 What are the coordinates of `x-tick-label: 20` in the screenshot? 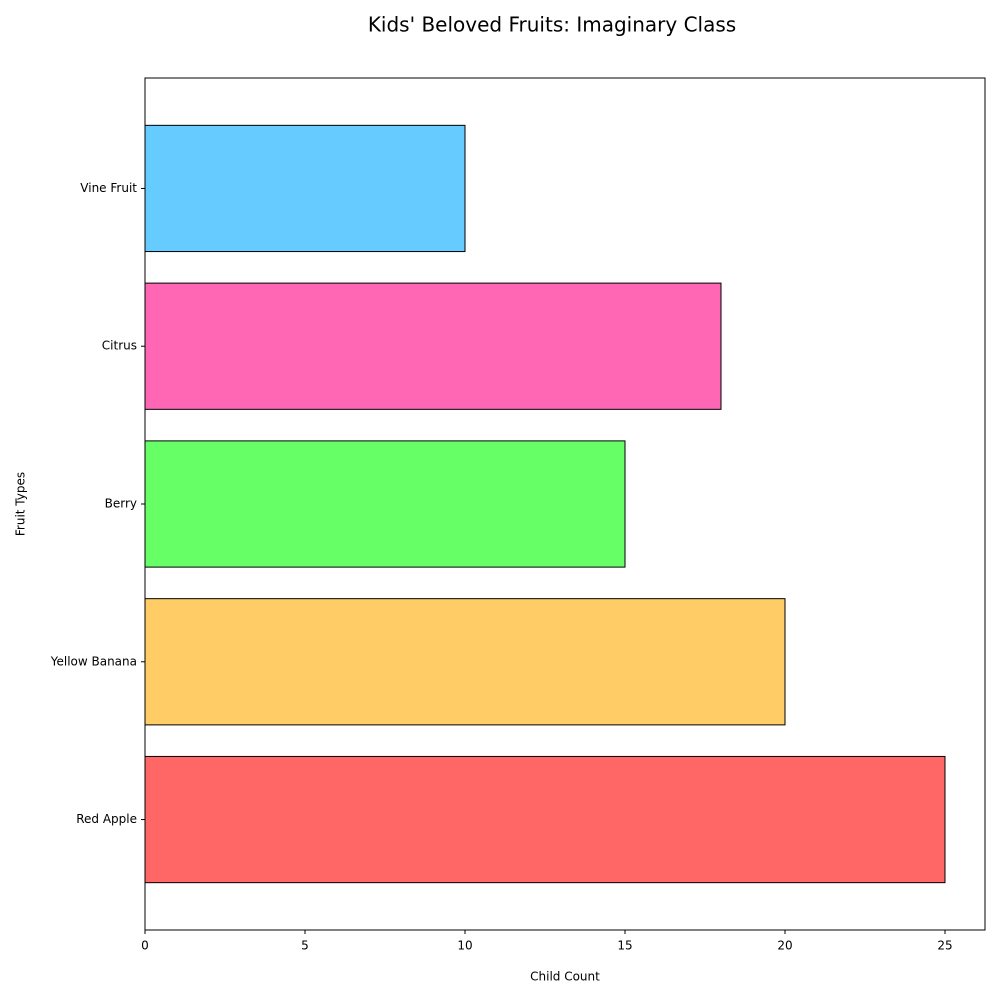 It's located at (784, 946).